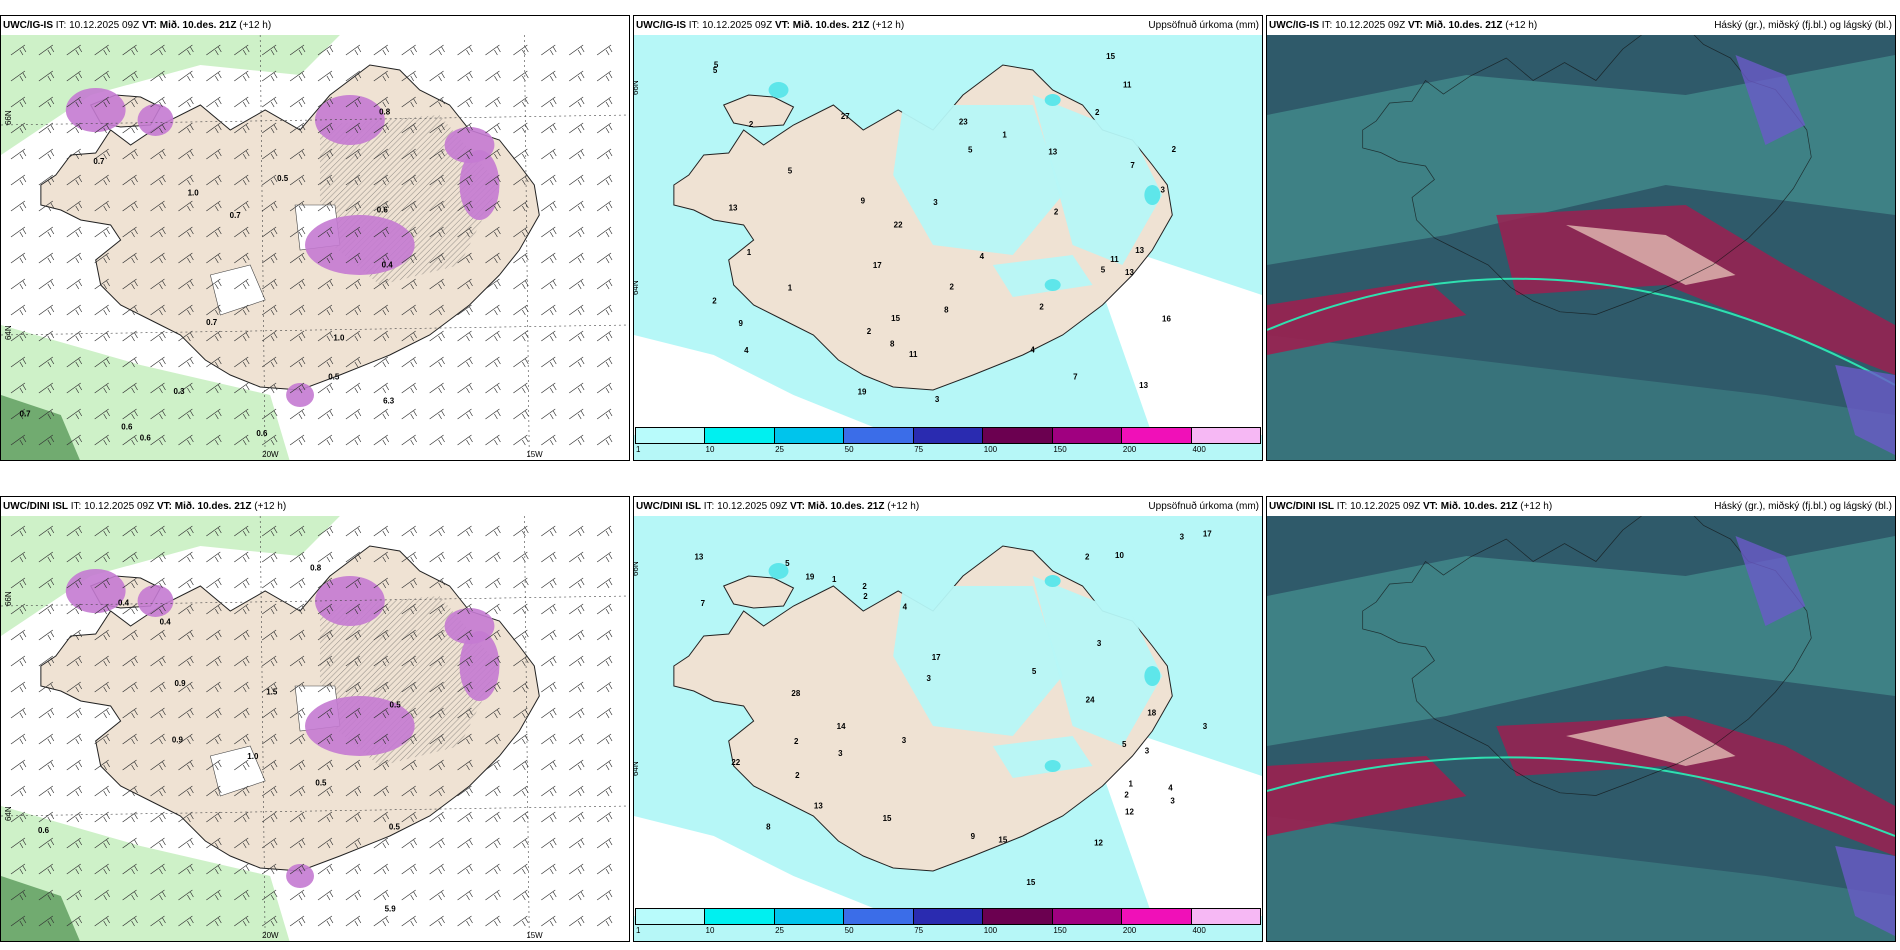  Describe the element at coordinates (1129, 812) in the screenshot. I see `precip-value: 12` at that location.